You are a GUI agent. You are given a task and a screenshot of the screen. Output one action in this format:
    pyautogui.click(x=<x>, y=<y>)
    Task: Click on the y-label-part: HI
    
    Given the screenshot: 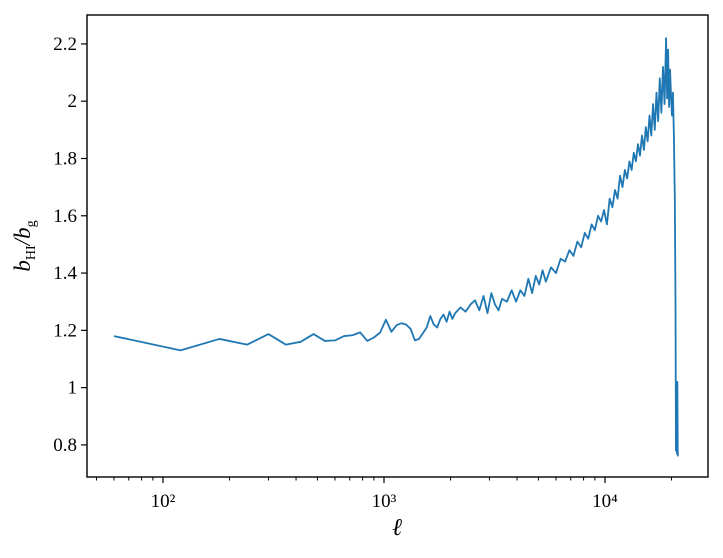 What is the action you would take?
    pyautogui.click(x=31, y=252)
    